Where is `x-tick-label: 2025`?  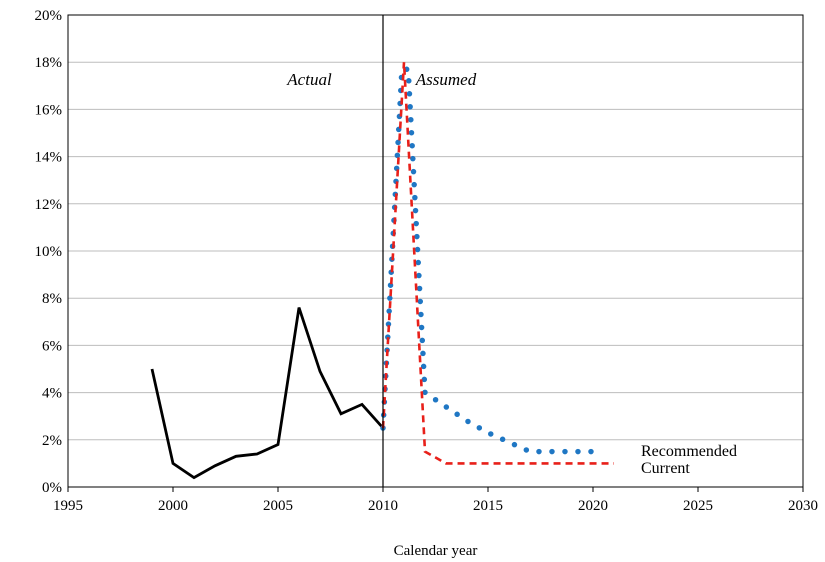 x-tick-label: 2025 is located at coordinates (698, 506).